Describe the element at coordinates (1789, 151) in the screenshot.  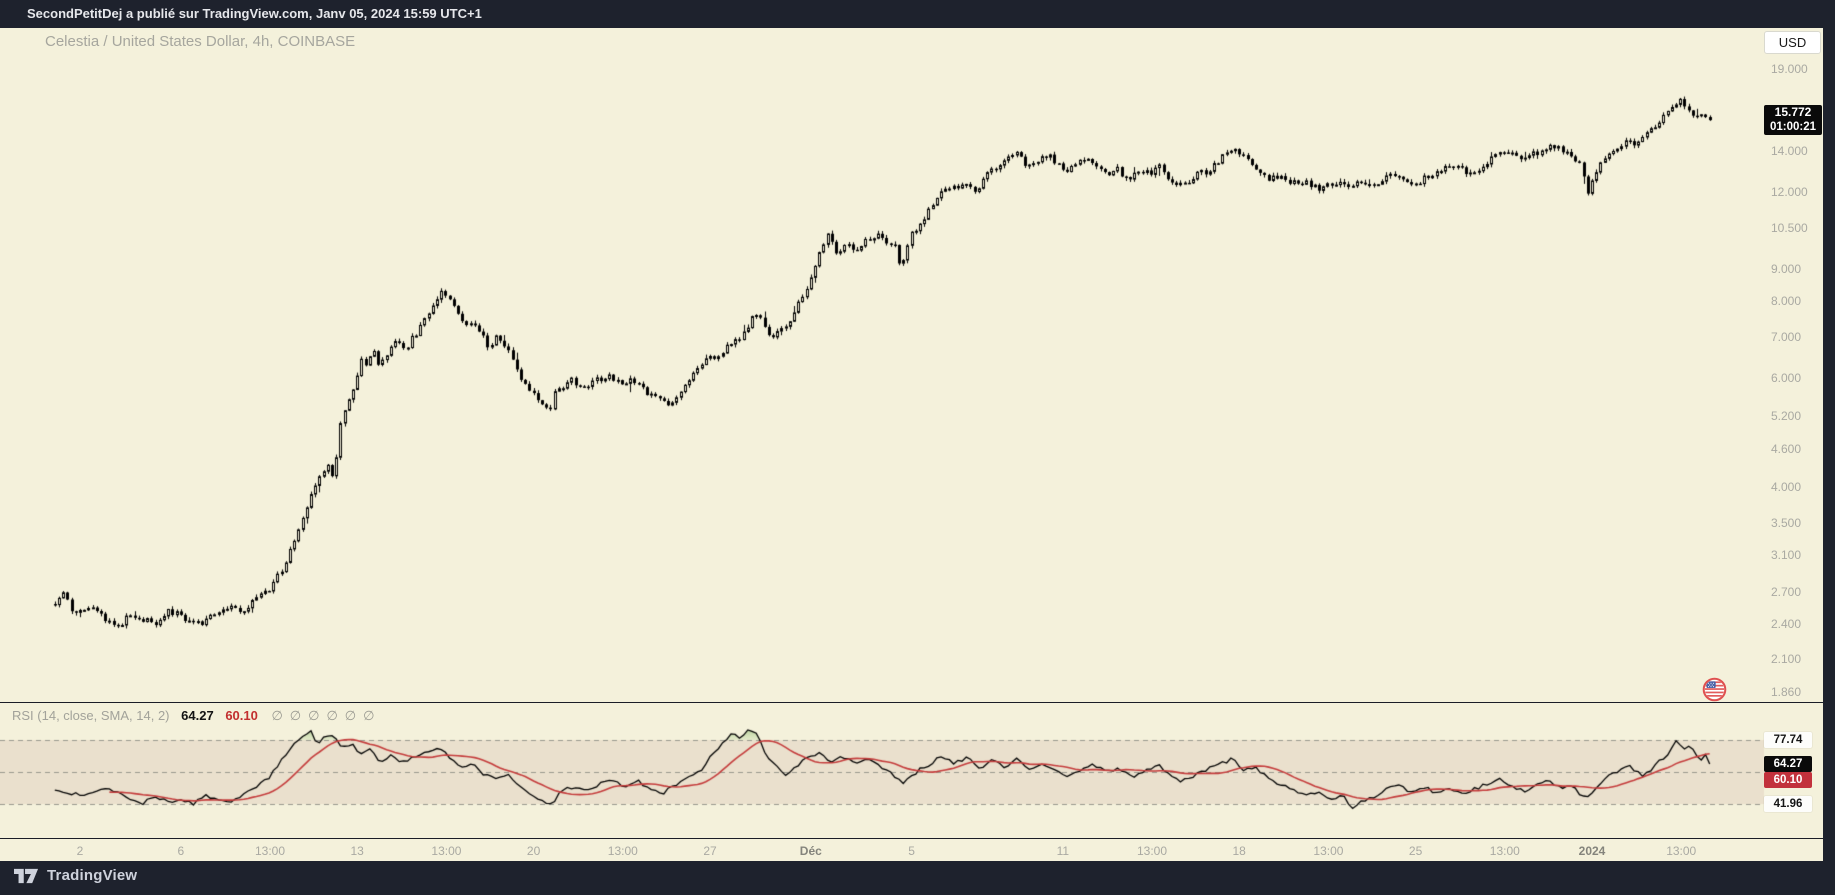
I see `price-tick-label: 14.000` at that location.